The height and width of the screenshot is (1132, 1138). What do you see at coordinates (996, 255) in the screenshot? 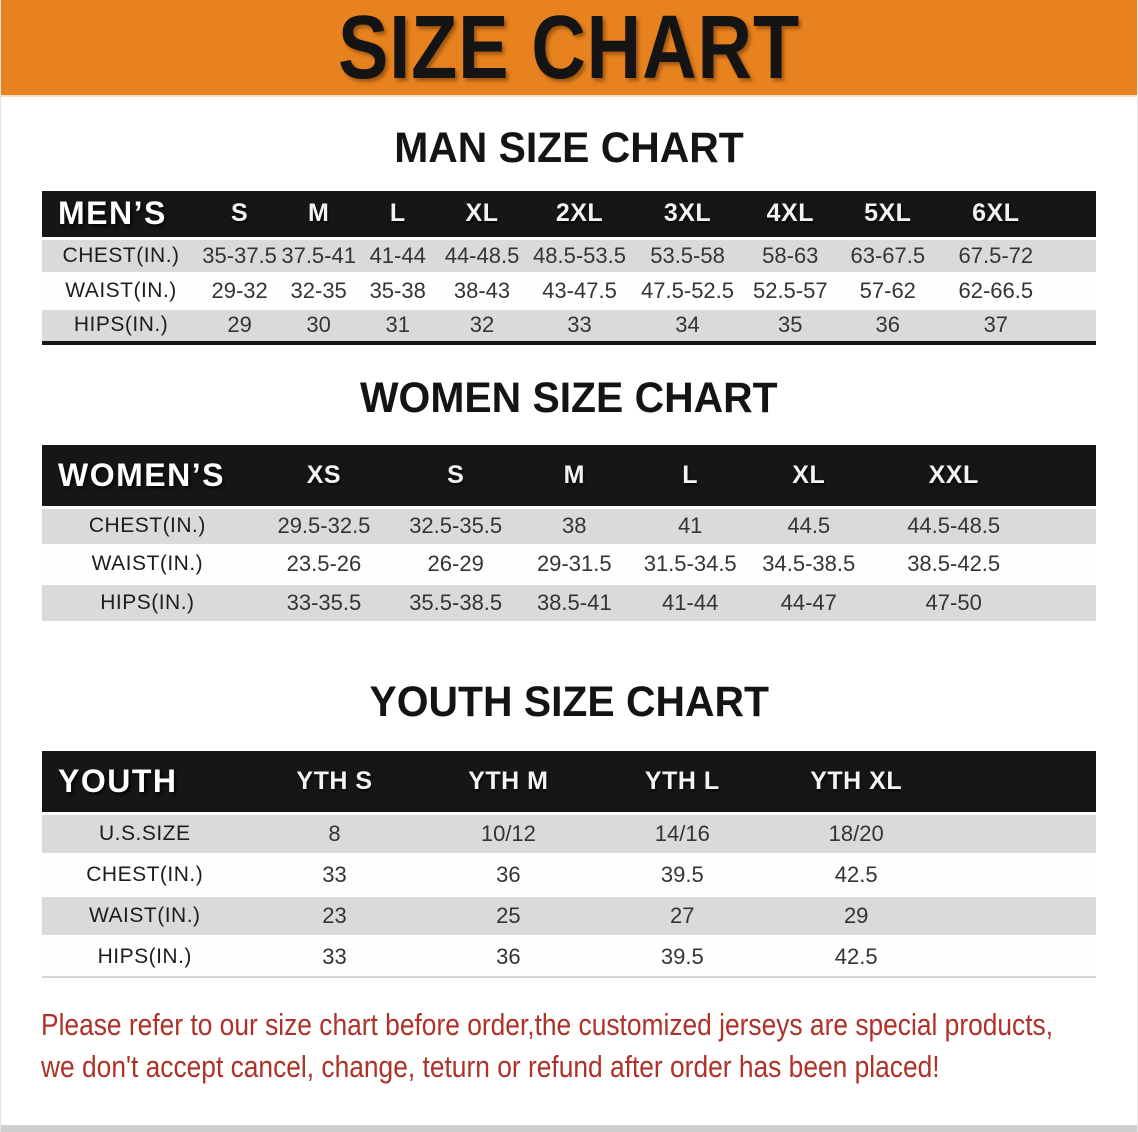
I see `cell: 67.5-72` at bounding box center [996, 255].